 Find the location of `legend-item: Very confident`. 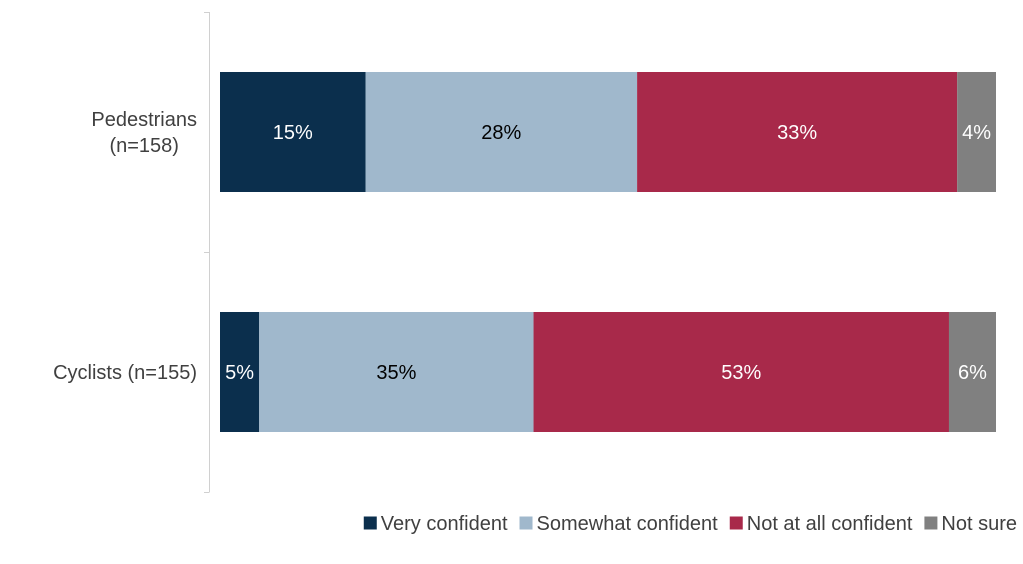

legend-item: Very confident is located at coordinates (435, 524).